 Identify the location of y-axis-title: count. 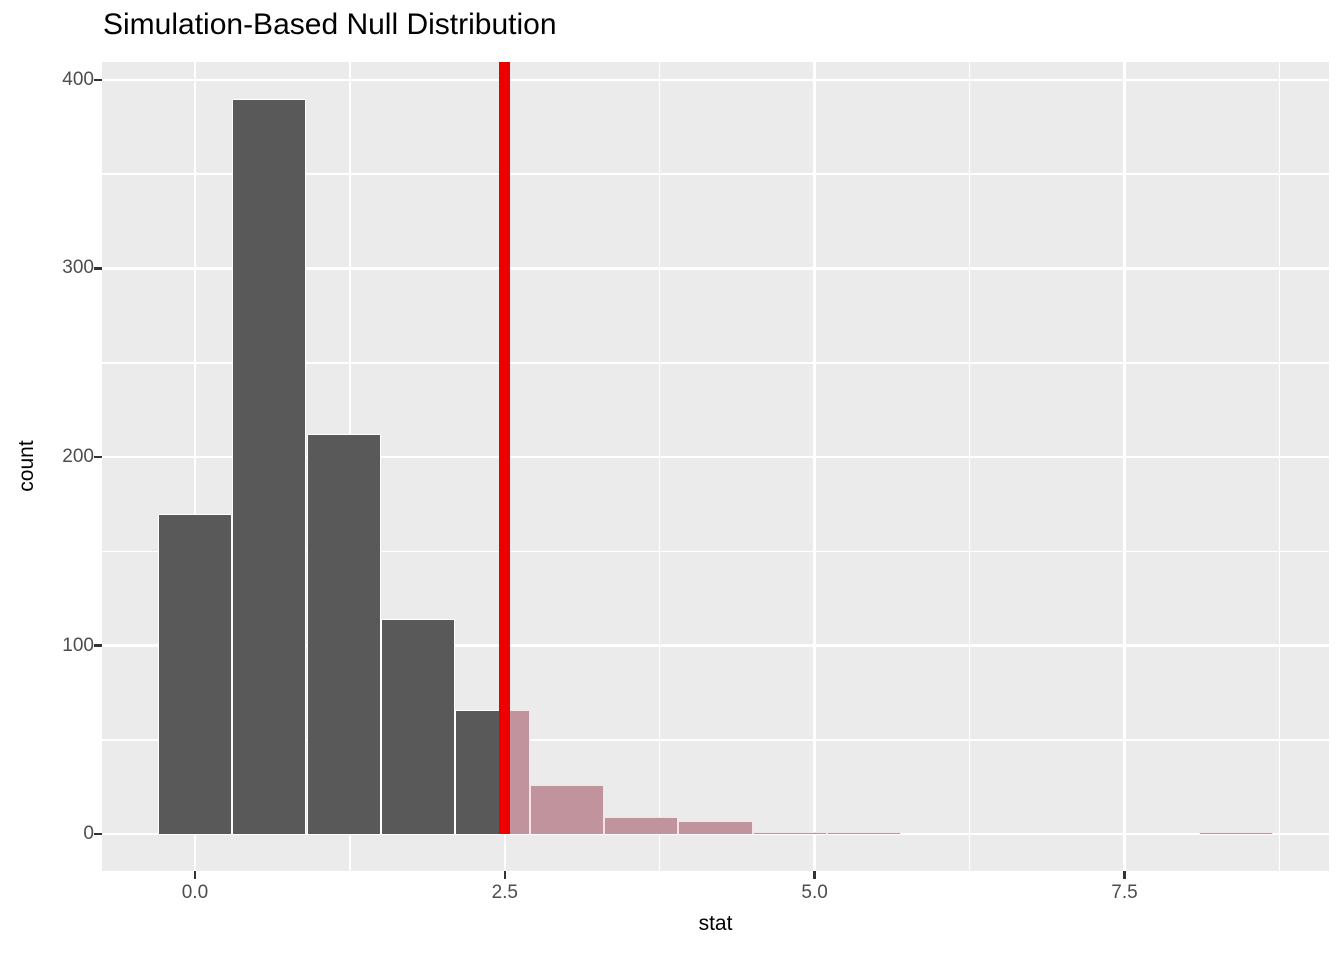
(26, 466).